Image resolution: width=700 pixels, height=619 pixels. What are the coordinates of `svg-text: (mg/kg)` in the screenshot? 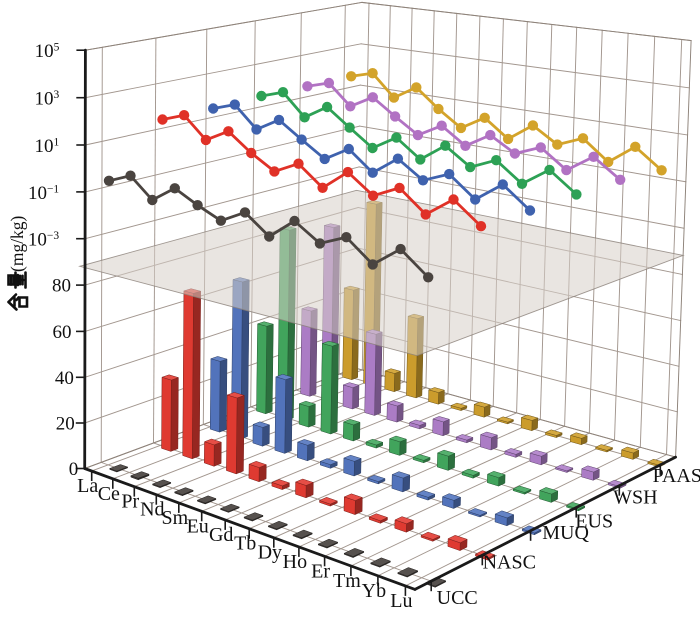 It's located at (17, 243).